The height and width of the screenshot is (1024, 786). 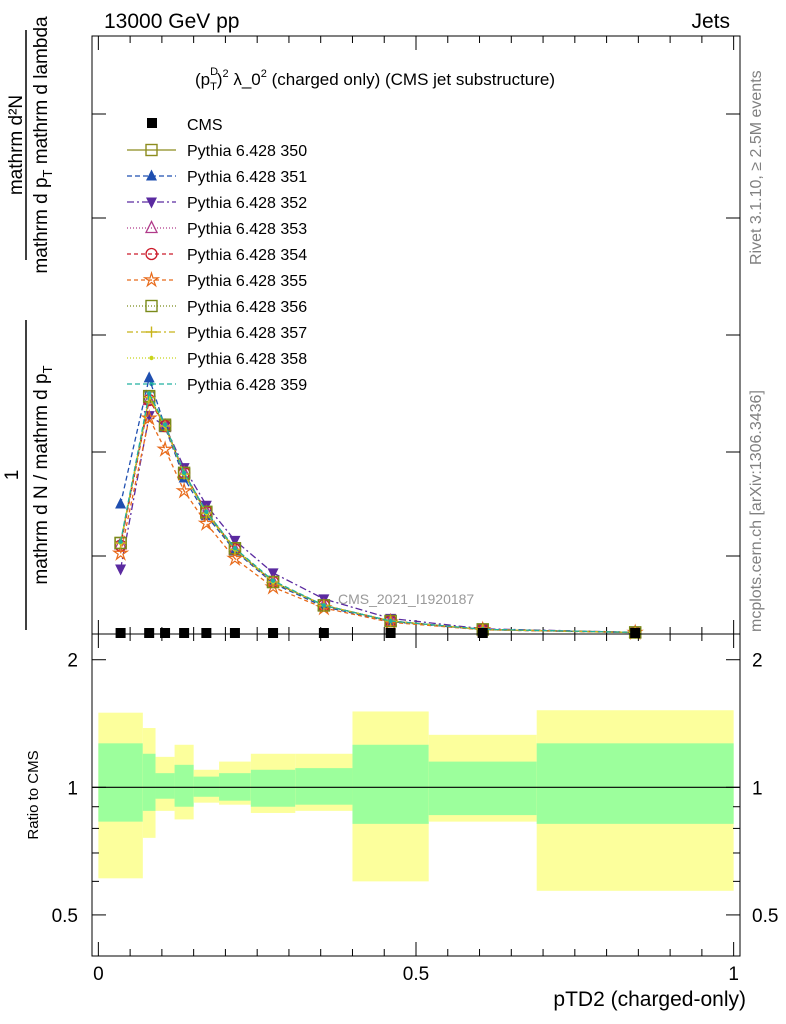 I want to click on ylabel-lhs-numerator: 1, so click(x=12, y=475).